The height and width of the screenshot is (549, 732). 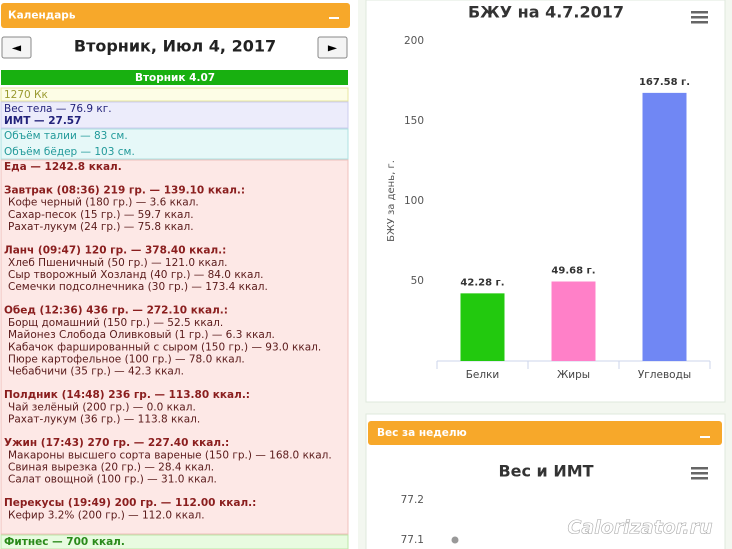 I want to click on date-title: Вторник, Июл 4, 2017, so click(x=175, y=46).